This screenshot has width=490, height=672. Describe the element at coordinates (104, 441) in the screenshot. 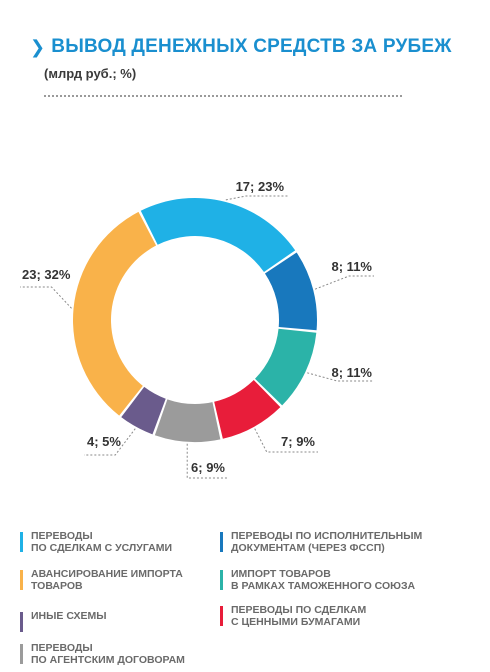

I see `data-label: 4; 5%` at that location.